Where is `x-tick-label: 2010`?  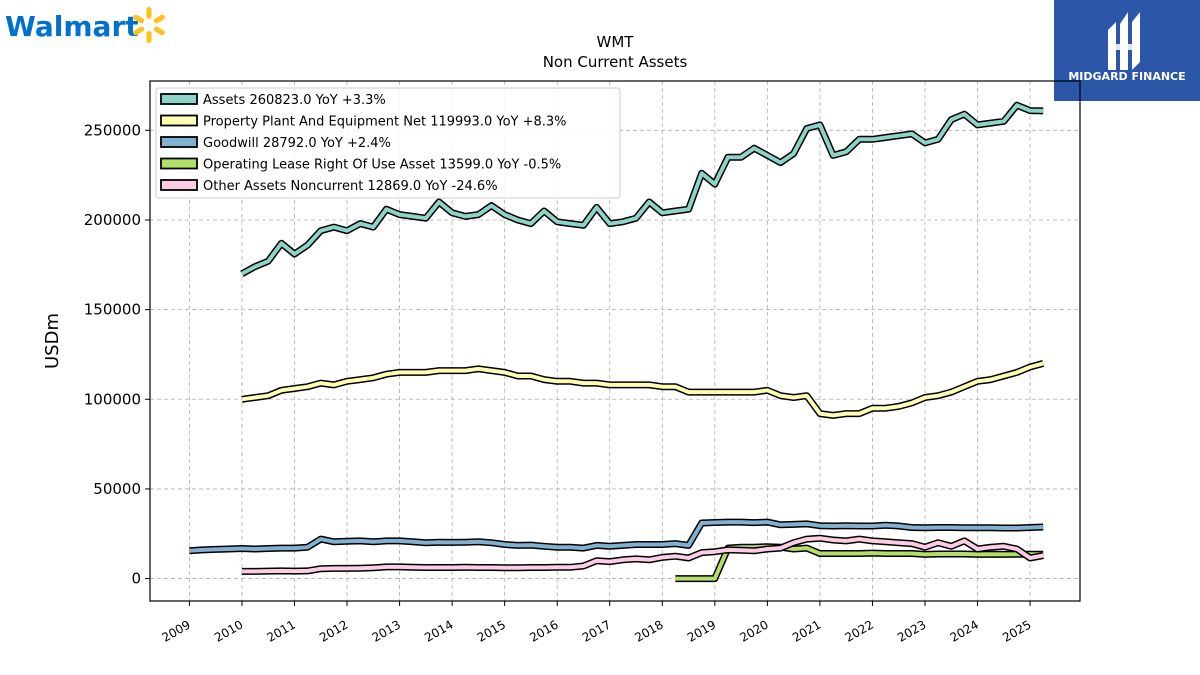
x-tick-label: 2010 is located at coordinates (228, 630).